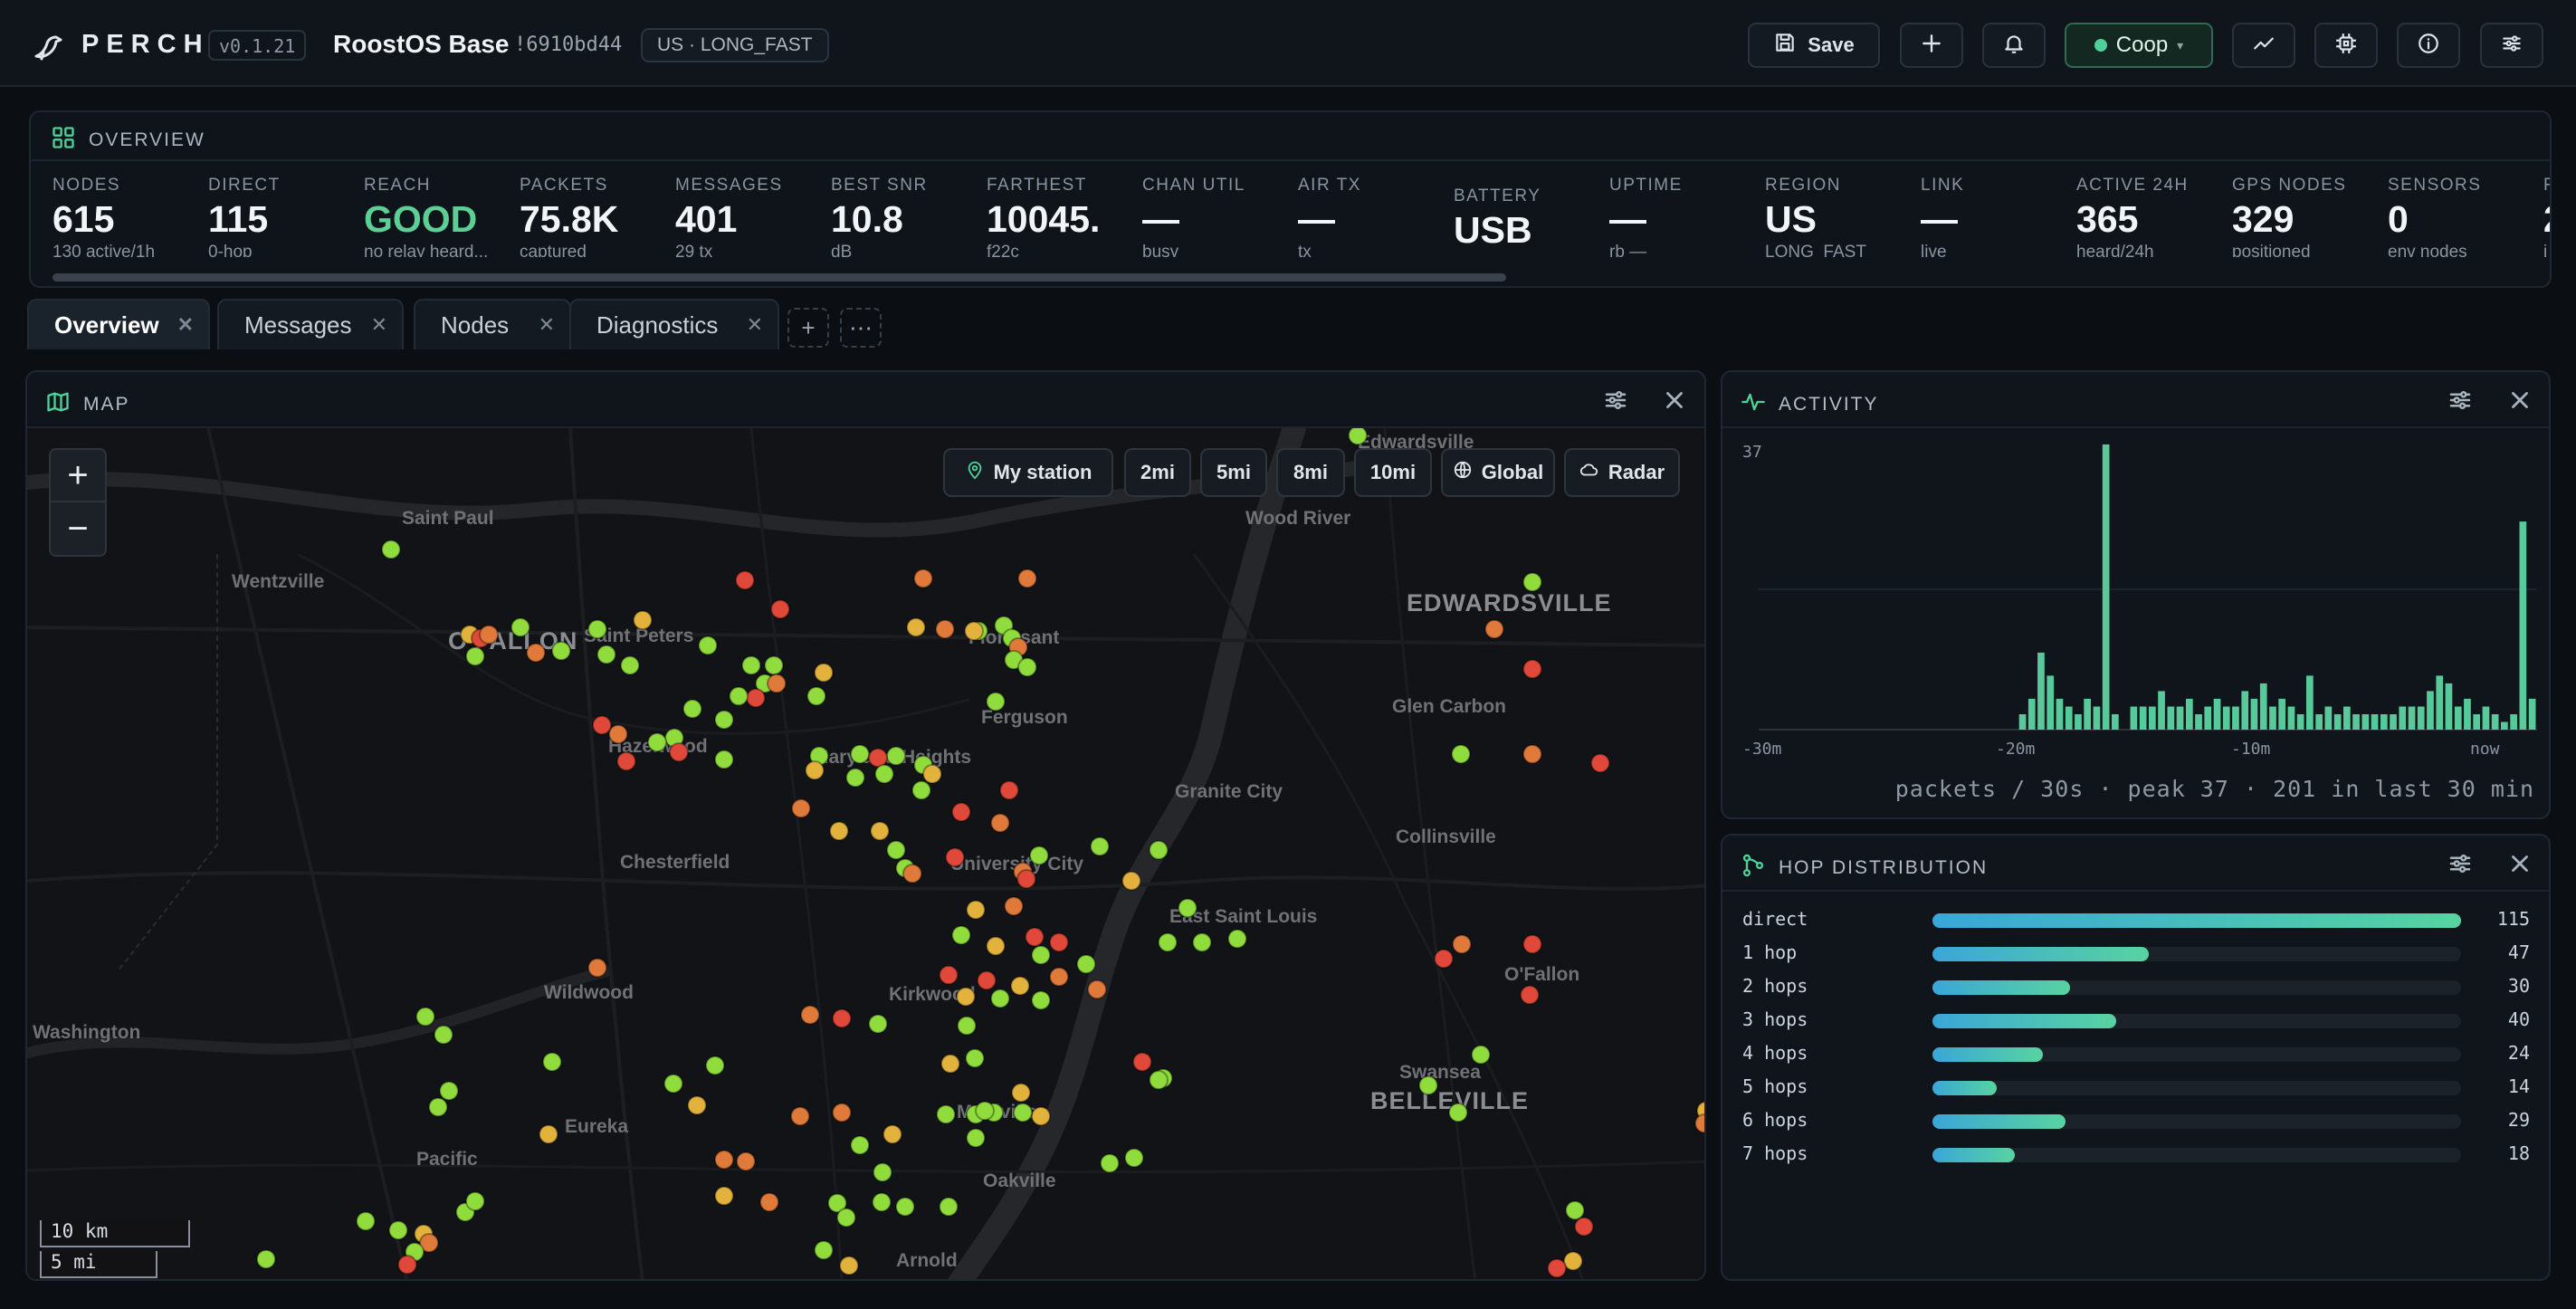 This screenshot has height=1309, width=2576. I want to click on range-10mi-button: 10mi, so click(1393, 472).